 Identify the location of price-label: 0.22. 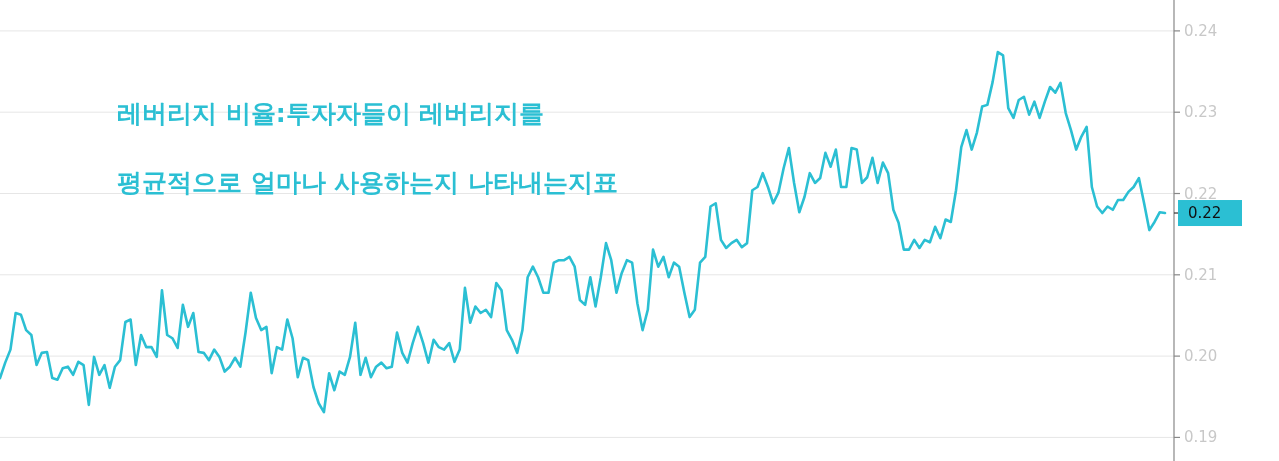
(1207, 213).